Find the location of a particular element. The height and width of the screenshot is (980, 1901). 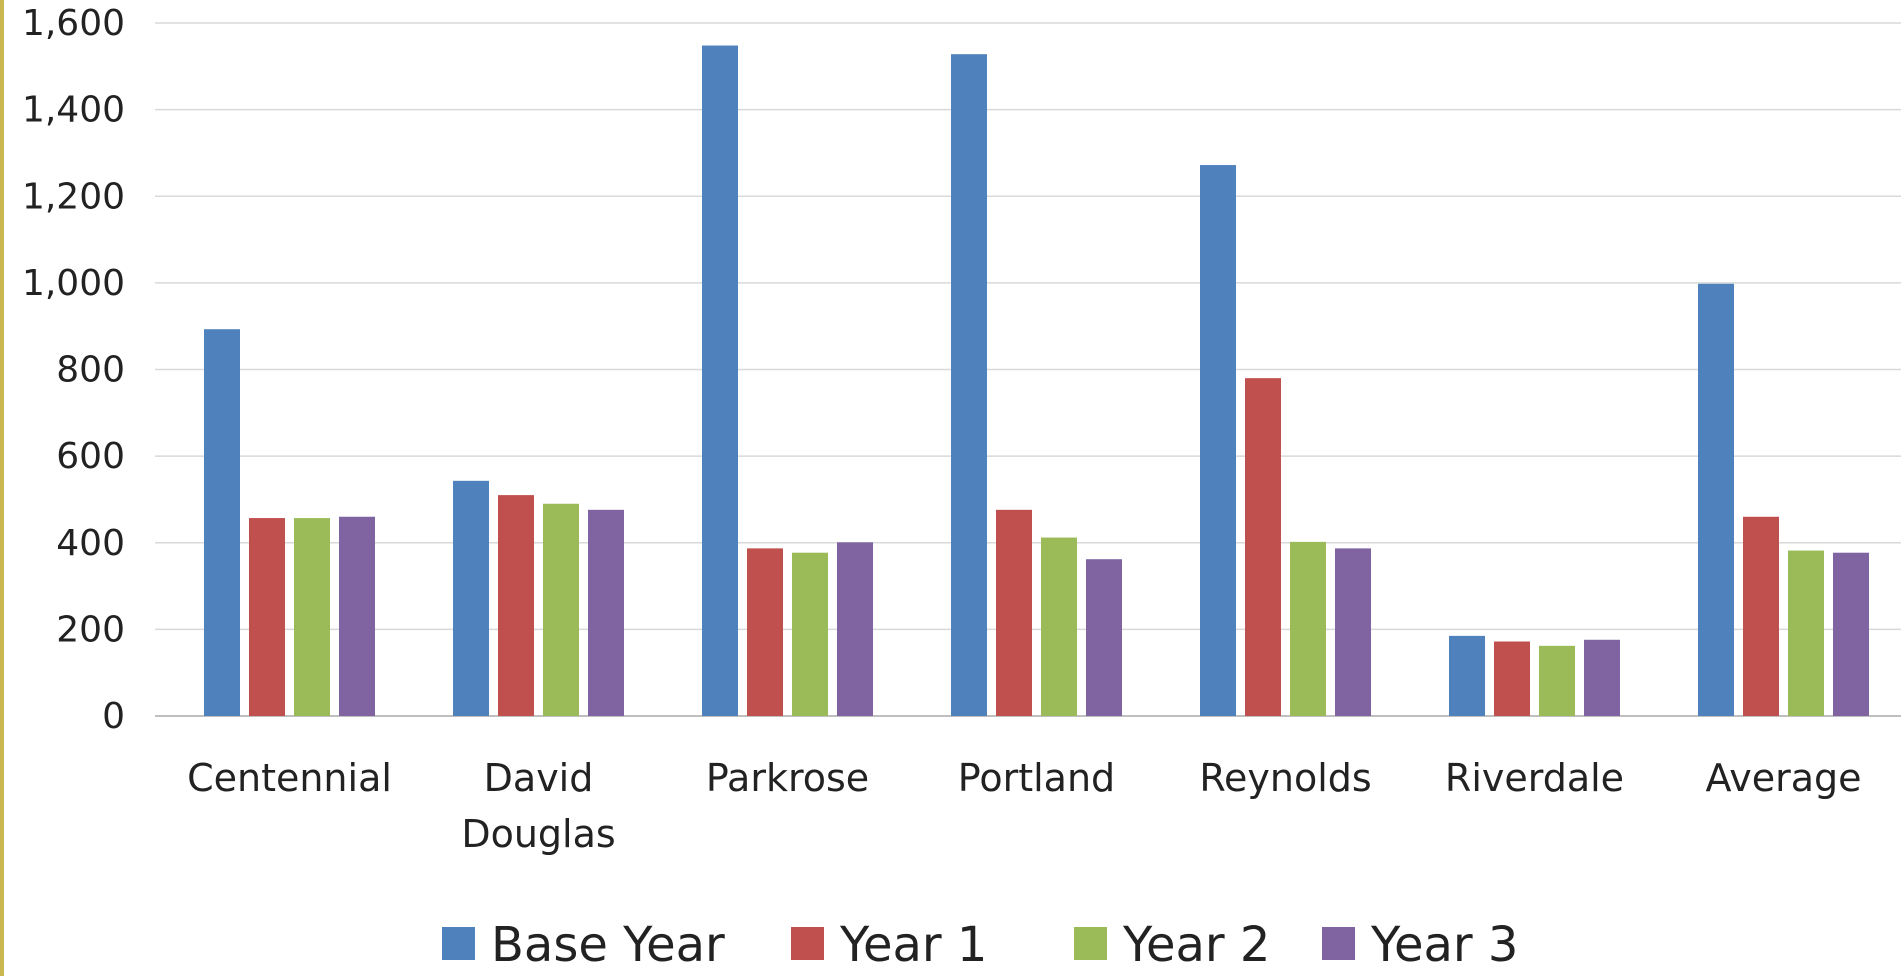

x-category-label: Average is located at coordinates (1783, 778).